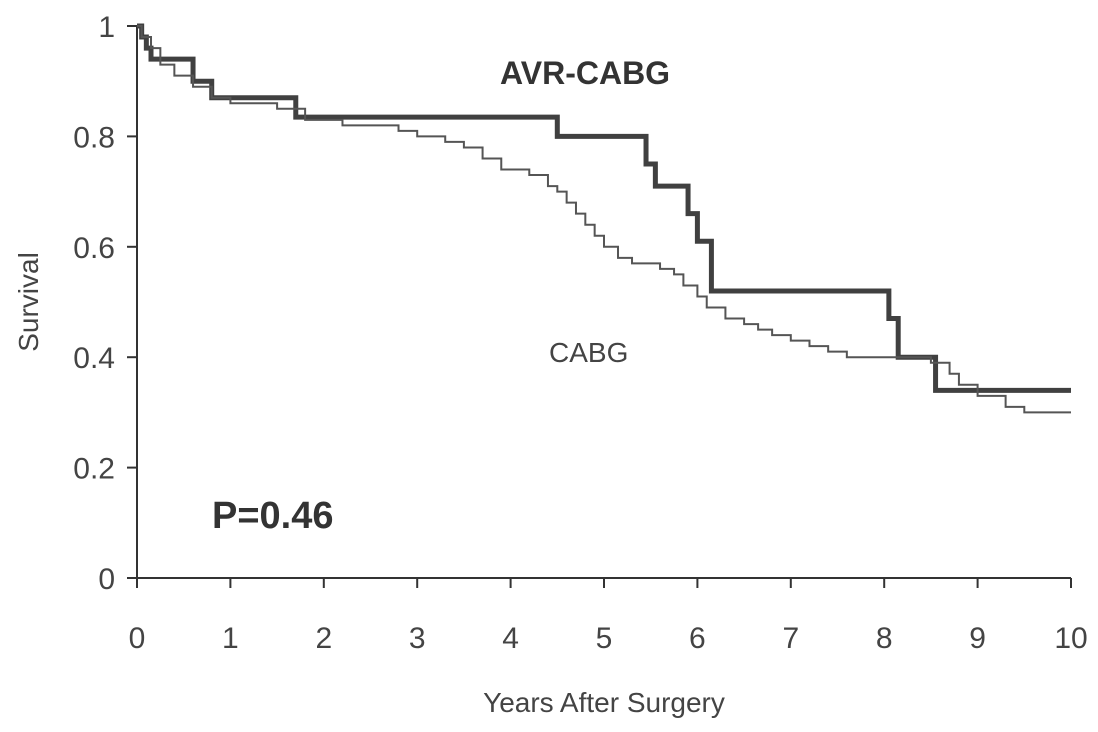  I want to click on p-value-annotation: P=0.46, so click(273, 516).